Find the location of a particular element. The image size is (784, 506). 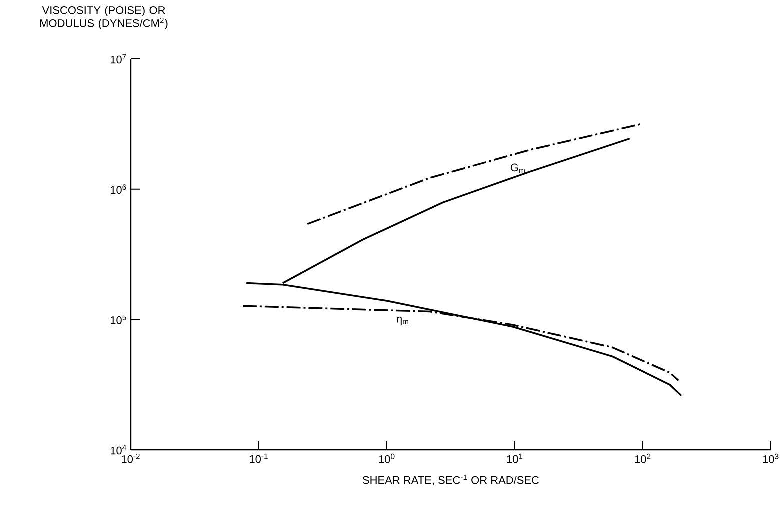

annotation: η$_{m}$ is located at coordinates (403, 321).